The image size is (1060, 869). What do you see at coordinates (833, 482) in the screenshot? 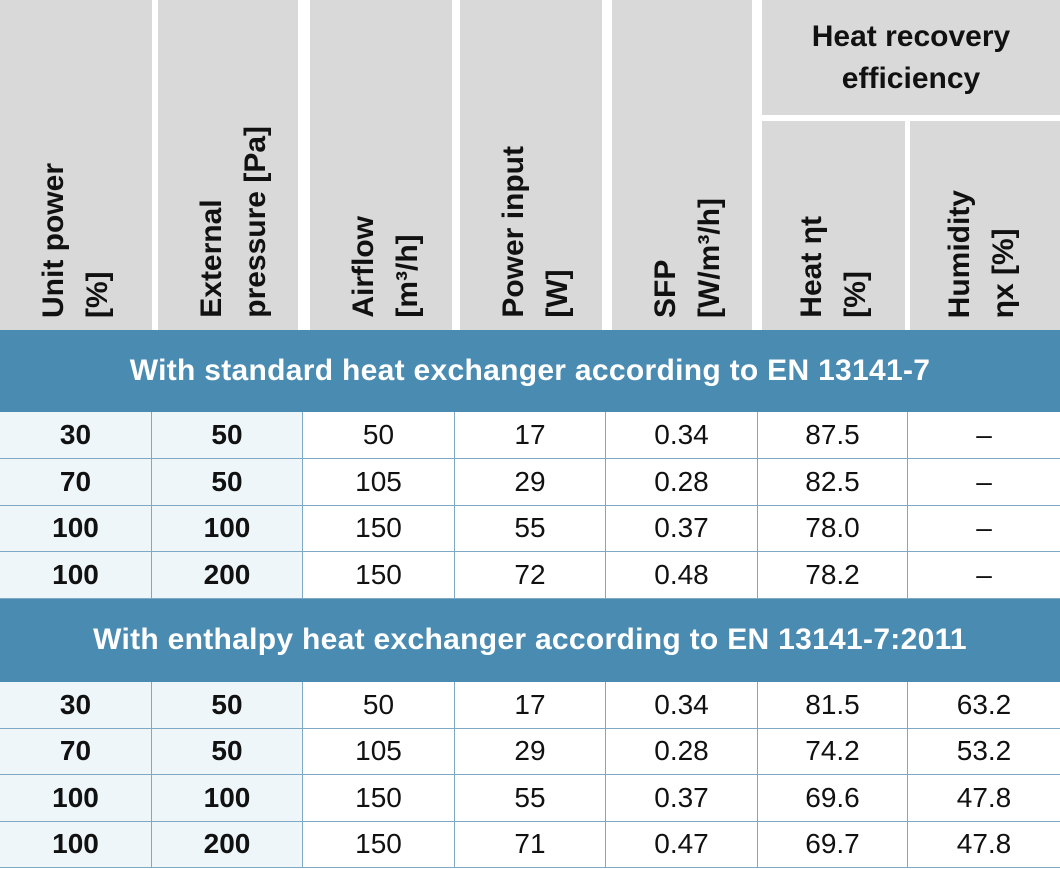
I see `data-cell: 82.5` at bounding box center [833, 482].